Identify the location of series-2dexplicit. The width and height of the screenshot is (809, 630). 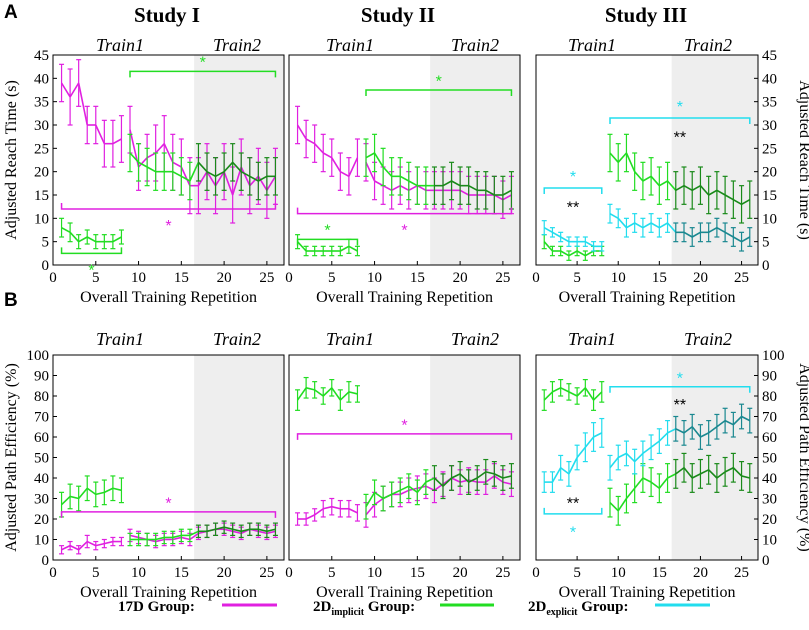
(680, 442).